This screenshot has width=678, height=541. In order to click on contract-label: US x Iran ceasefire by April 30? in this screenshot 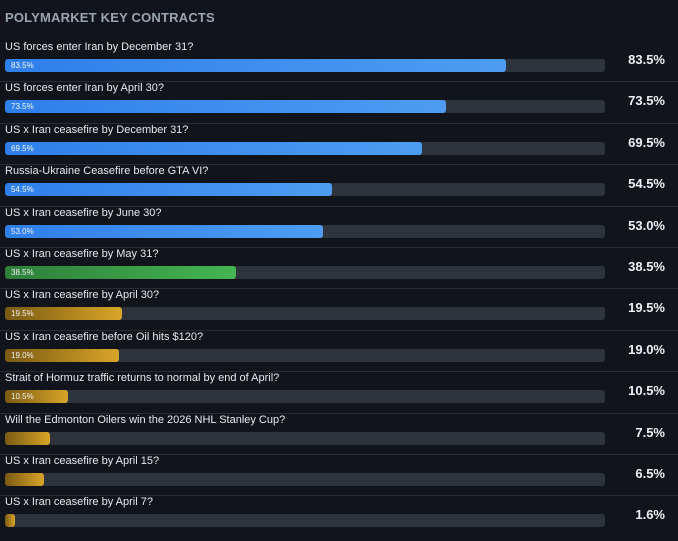, I will do `click(82, 295)`.